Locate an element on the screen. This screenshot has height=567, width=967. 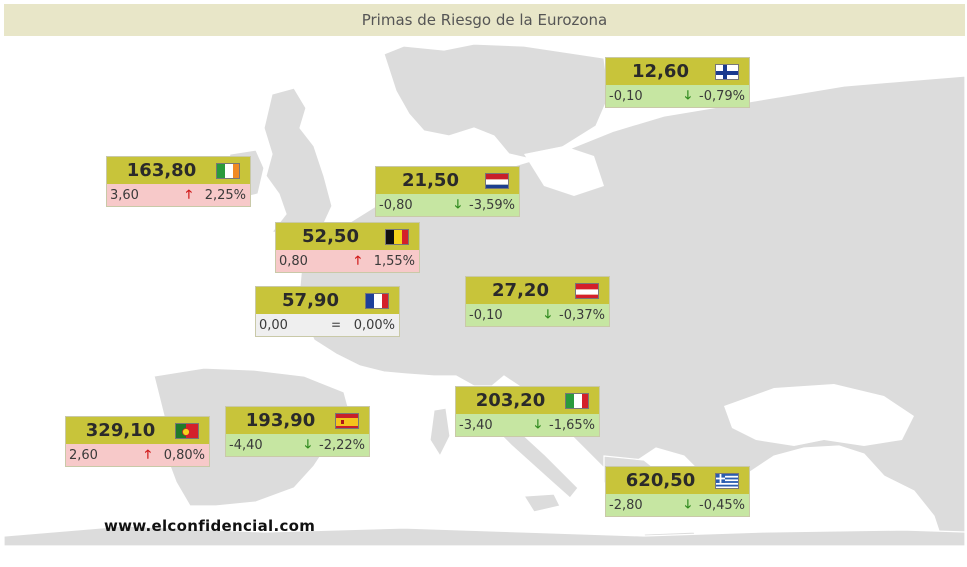
risk-card-netherlands: 21,50 -0,80 🡓 -3,59% is located at coordinates (447, 191).